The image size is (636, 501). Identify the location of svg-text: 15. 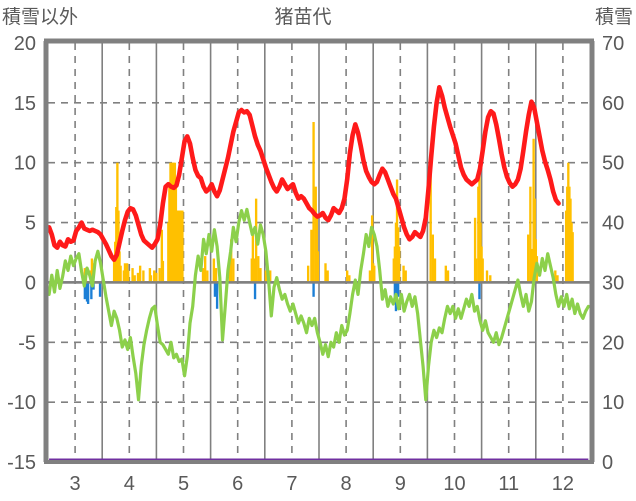
(25, 104).